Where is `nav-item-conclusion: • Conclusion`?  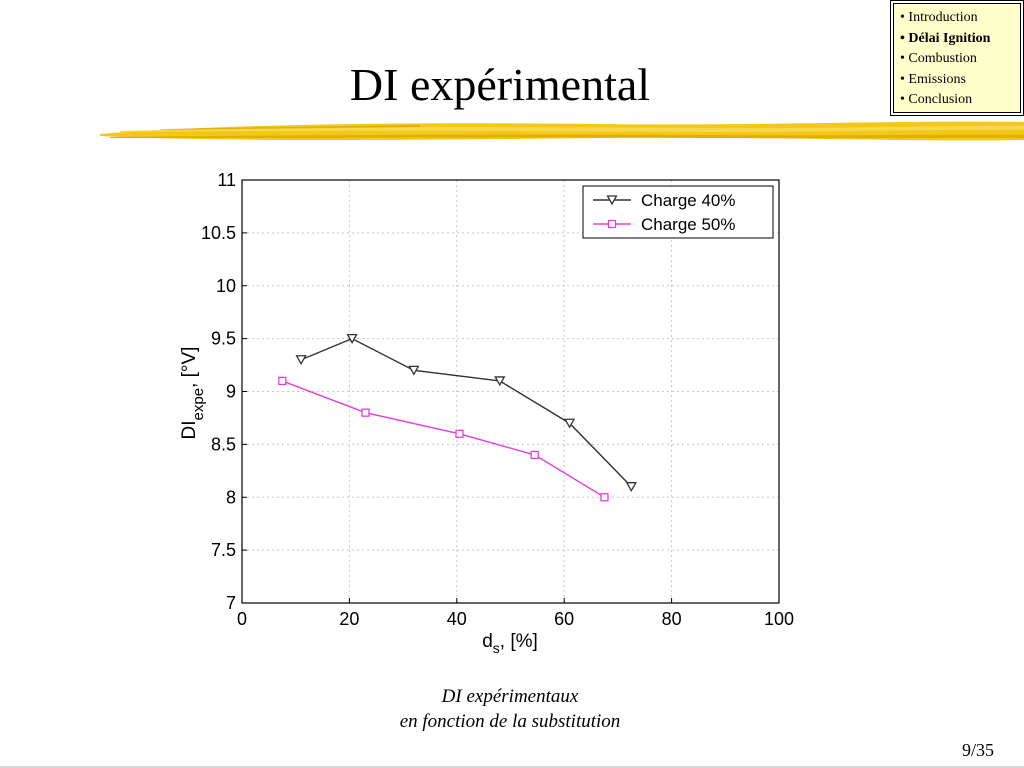
nav-item-conclusion: • Conclusion is located at coordinates (936, 99).